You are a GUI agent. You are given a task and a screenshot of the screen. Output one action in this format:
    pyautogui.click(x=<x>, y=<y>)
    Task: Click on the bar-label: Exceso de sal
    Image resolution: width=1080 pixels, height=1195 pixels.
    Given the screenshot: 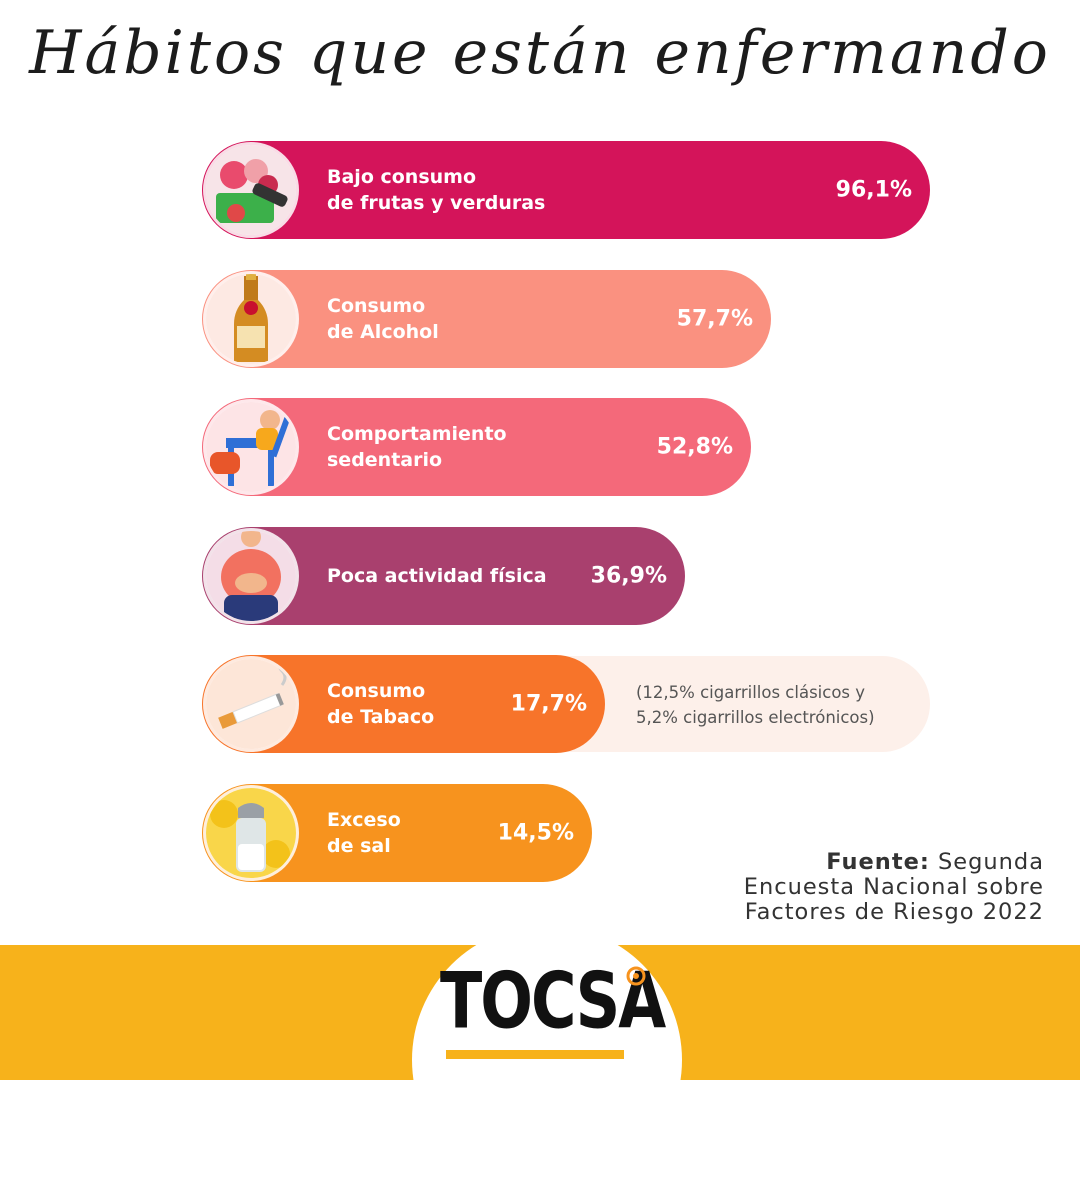 What is the action you would take?
    pyautogui.click(x=364, y=833)
    